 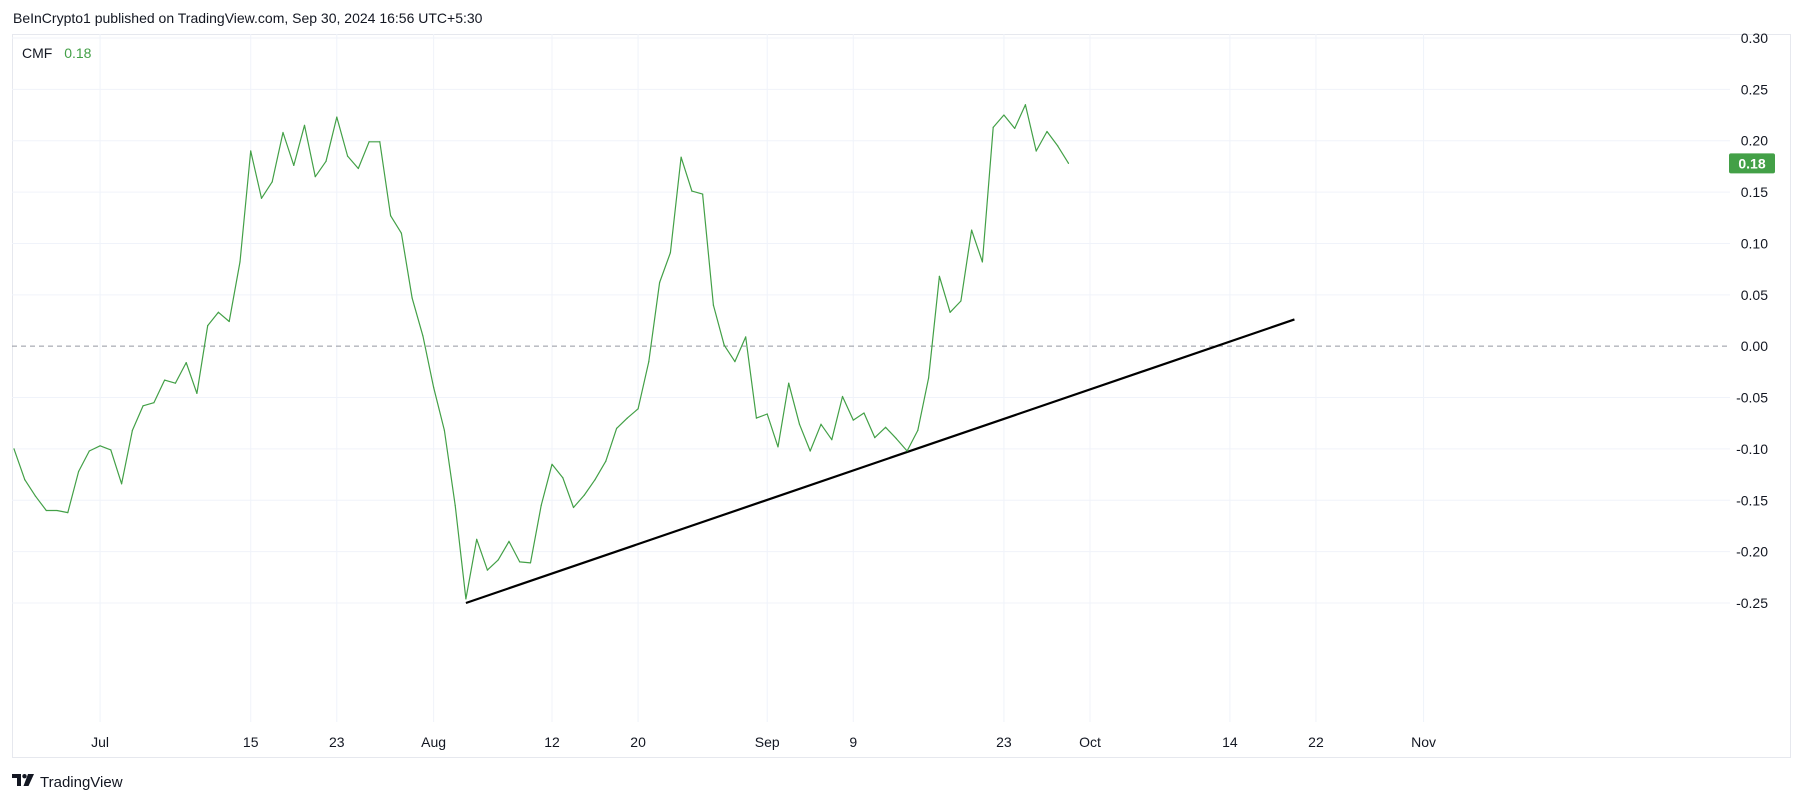 I want to click on indicator-legend: CMF 0.18, so click(x=56, y=53).